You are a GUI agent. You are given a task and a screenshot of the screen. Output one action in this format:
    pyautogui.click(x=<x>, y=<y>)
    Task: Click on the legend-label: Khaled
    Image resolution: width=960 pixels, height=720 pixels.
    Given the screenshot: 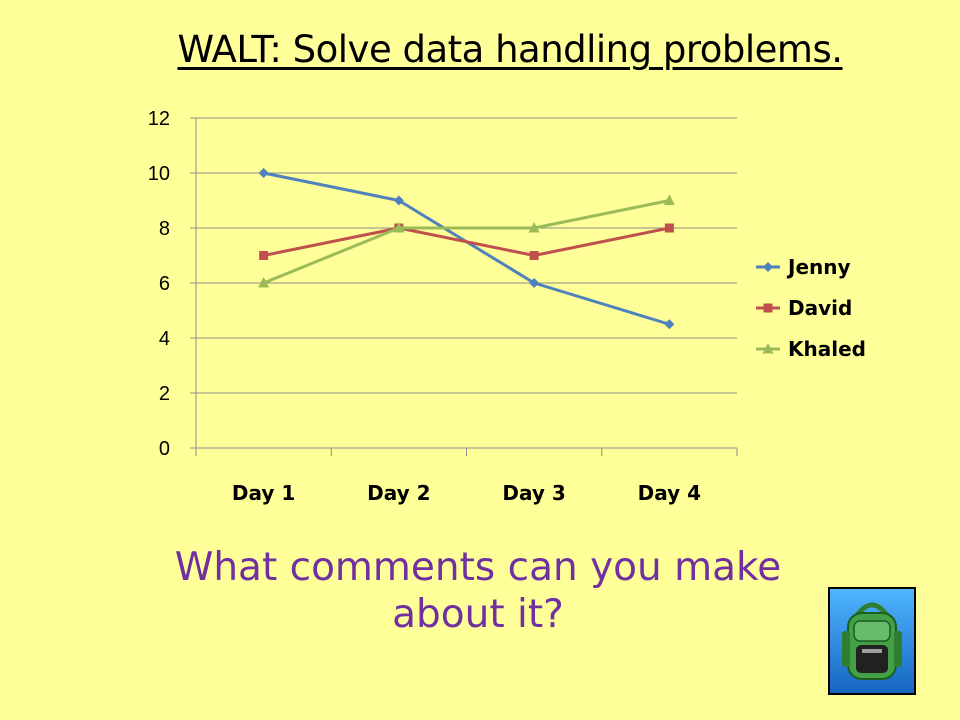 What is the action you would take?
    pyautogui.click(x=827, y=349)
    